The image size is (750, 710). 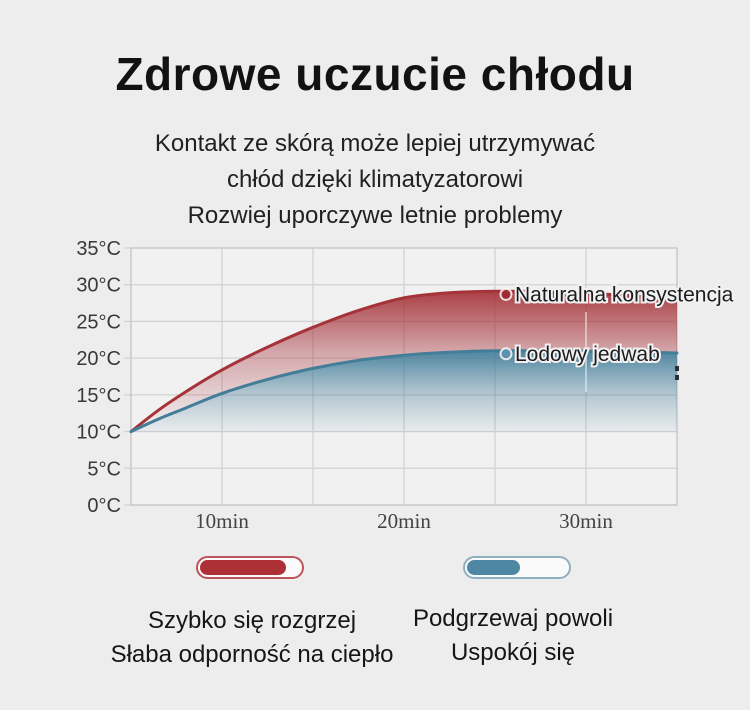 I want to click on caption-line: Podgrzewaj powoli, so click(x=513, y=618).